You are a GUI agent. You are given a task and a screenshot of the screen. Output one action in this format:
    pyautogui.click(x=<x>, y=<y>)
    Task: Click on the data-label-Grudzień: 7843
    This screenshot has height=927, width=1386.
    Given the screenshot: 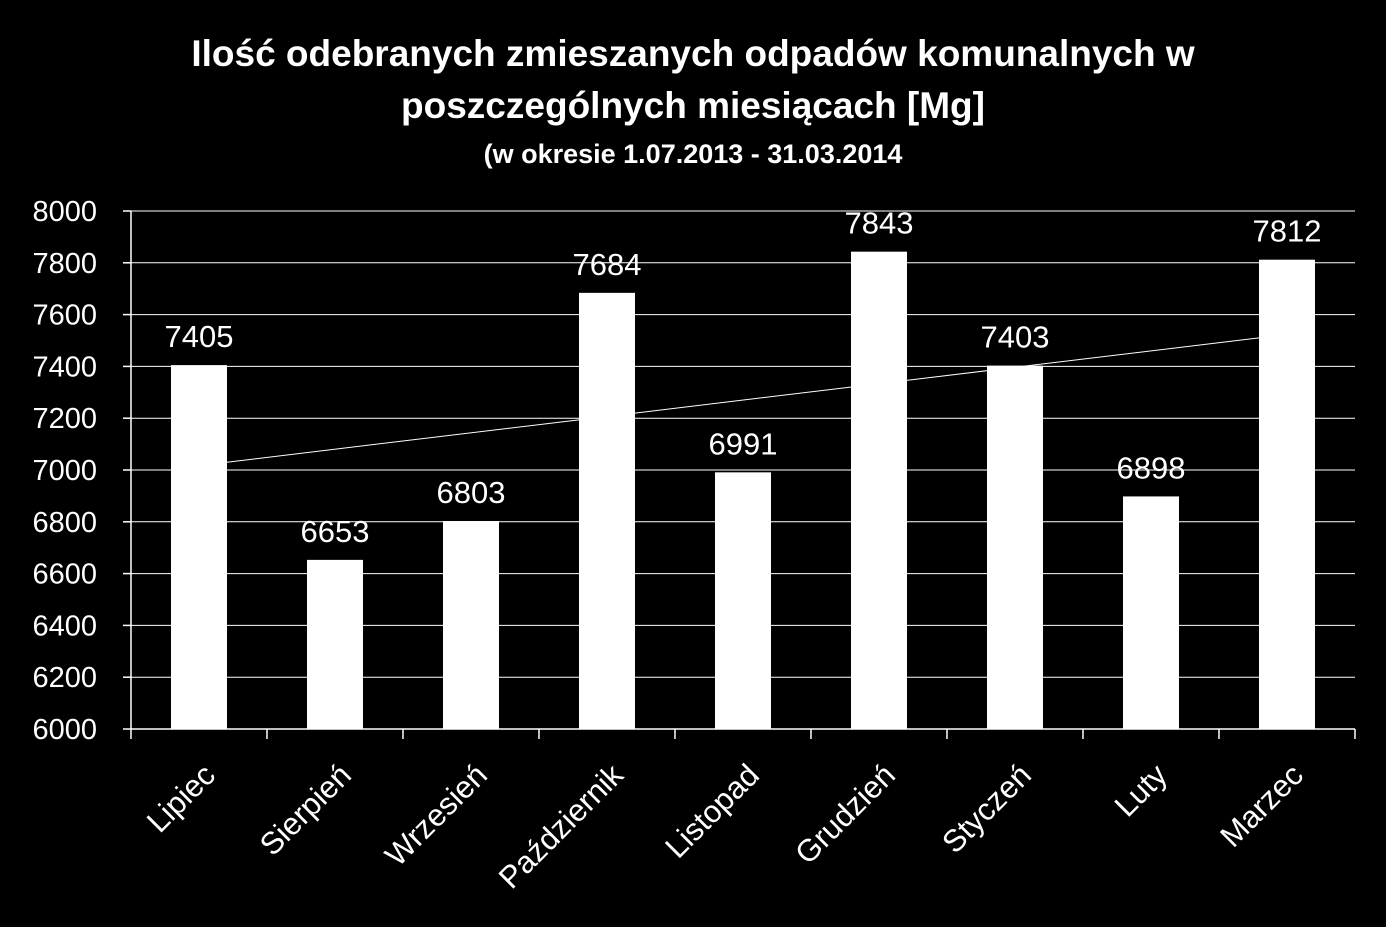 What is the action you would take?
    pyautogui.click(x=879, y=223)
    